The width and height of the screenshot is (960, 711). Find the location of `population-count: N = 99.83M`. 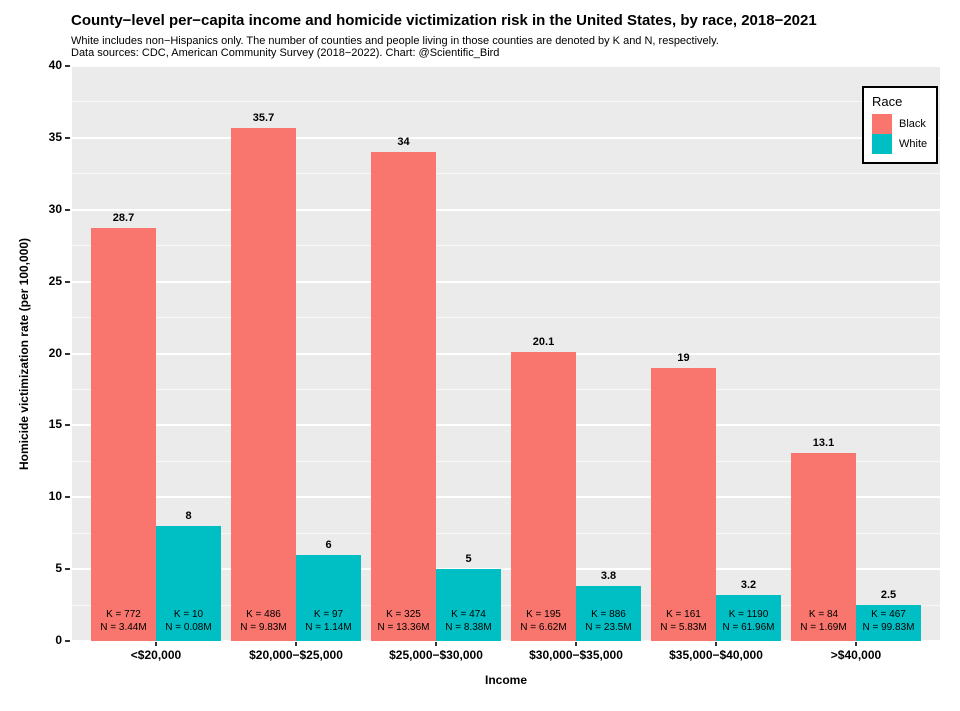

population-count: N = 99.83M is located at coordinates (888, 627).